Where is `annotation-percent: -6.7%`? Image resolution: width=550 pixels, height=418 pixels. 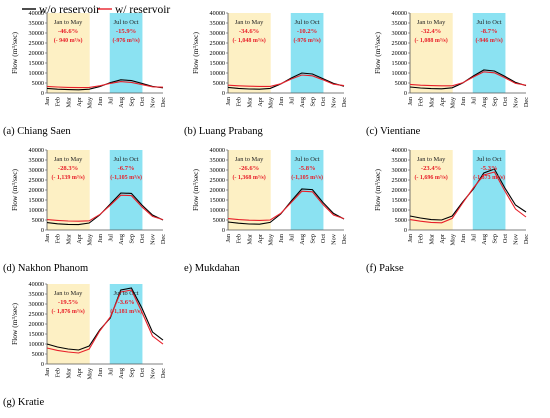 annotation-percent: -6.7% is located at coordinates (126, 168).